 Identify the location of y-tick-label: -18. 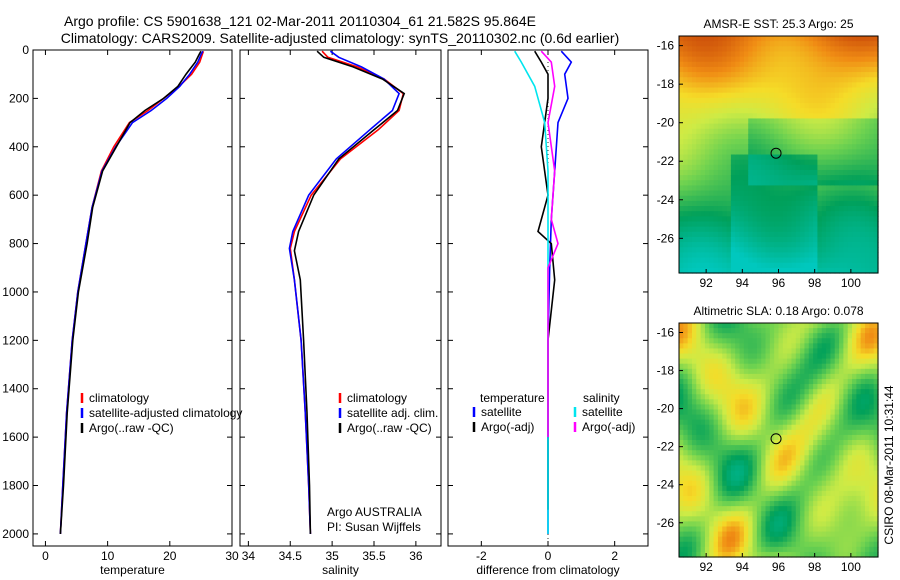
(666, 371).